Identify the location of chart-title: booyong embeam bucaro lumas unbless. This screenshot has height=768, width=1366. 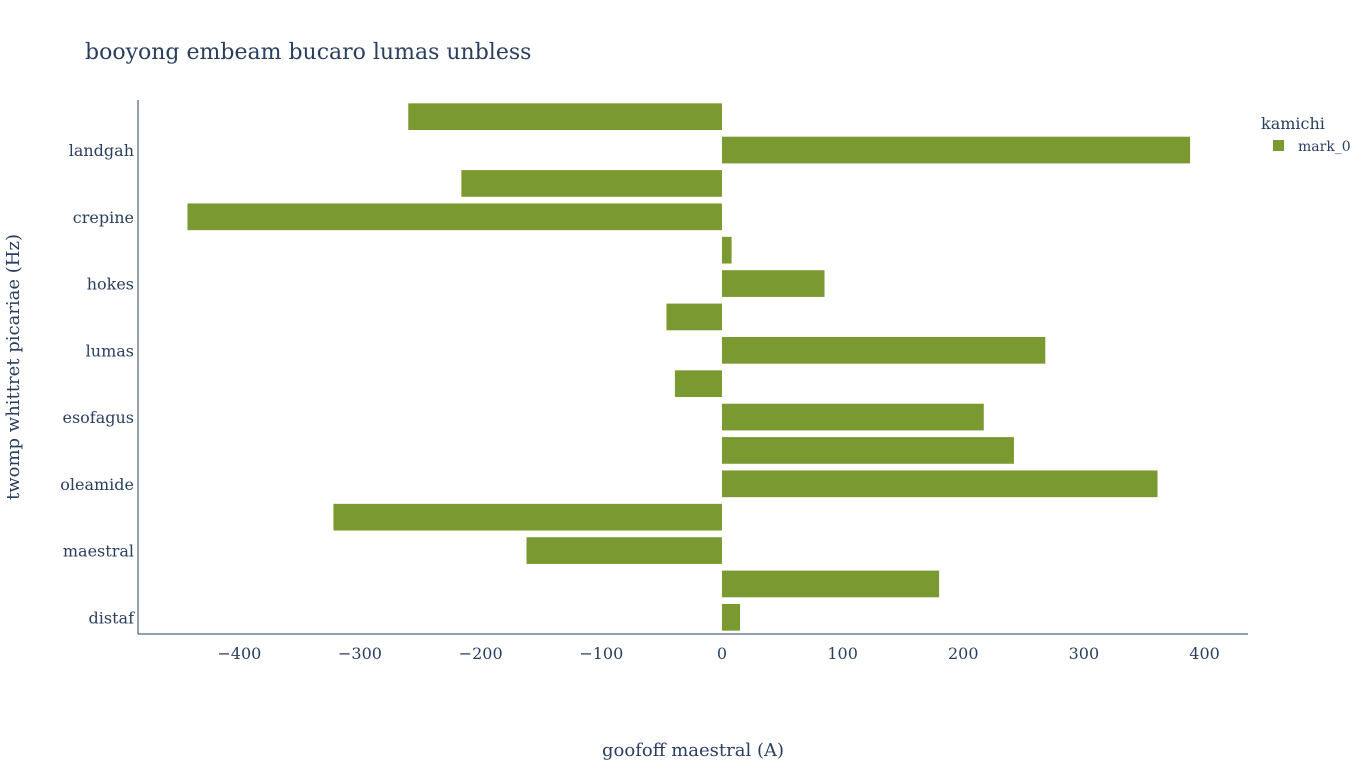
(308, 52).